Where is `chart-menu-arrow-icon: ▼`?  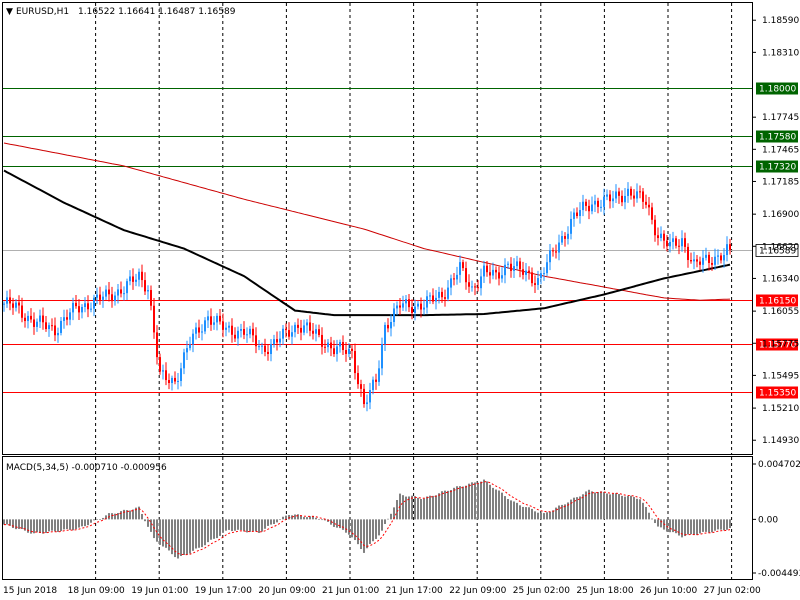 chart-menu-arrow-icon: ▼ is located at coordinates (9, 12).